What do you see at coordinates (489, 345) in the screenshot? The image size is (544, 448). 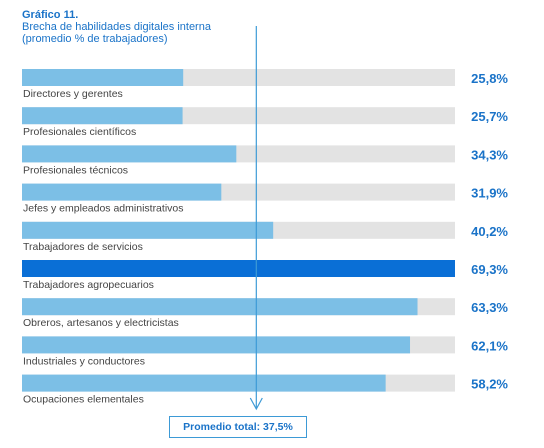 I see `value-label: 62,1%` at bounding box center [489, 345].